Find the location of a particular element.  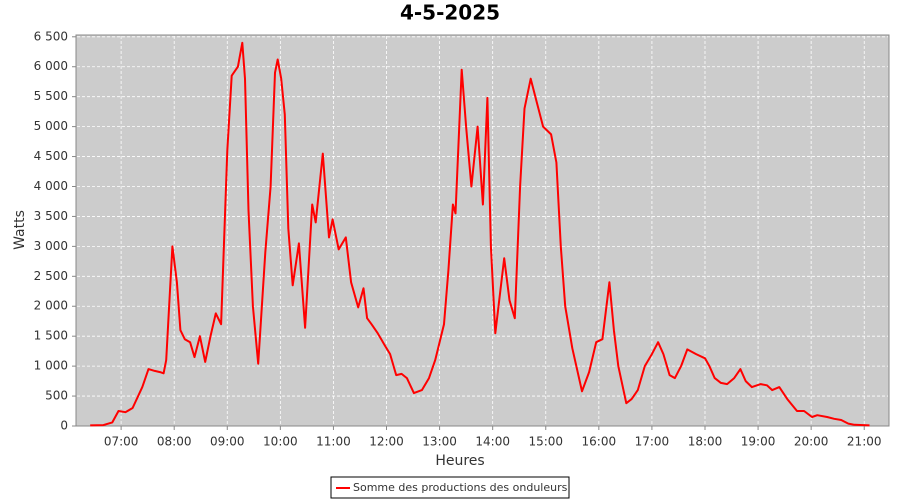

y-tick-label: 1 500 is located at coordinates (51, 336).